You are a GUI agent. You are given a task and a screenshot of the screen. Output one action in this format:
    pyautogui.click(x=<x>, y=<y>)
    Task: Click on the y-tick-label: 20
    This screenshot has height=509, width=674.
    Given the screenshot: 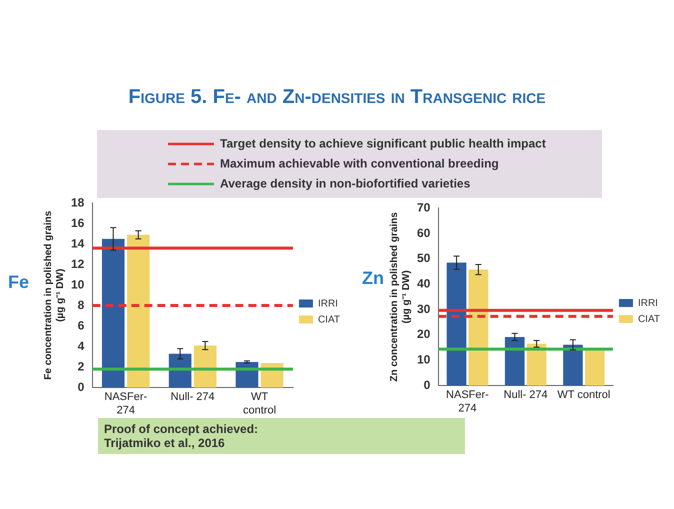 What is the action you would take?
    pyautogui.click(x=423, y=334)
    